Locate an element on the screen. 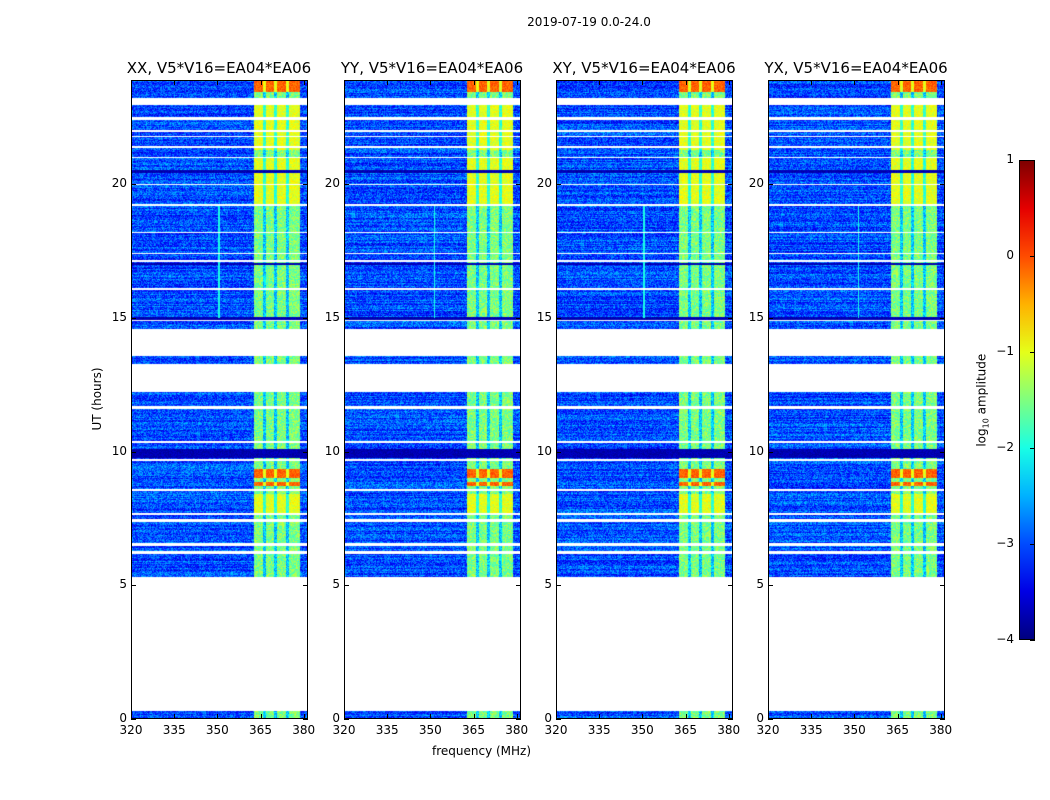  y-axis-label: UT (hours) is located at coordinates (97, 399).